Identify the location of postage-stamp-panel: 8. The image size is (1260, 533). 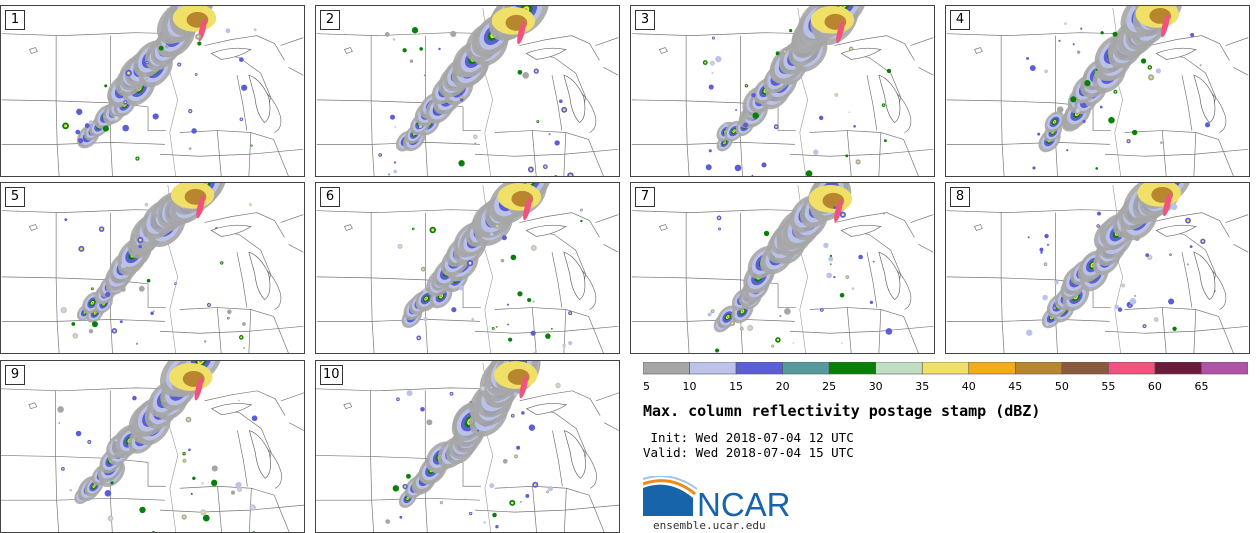
(1097, 268).